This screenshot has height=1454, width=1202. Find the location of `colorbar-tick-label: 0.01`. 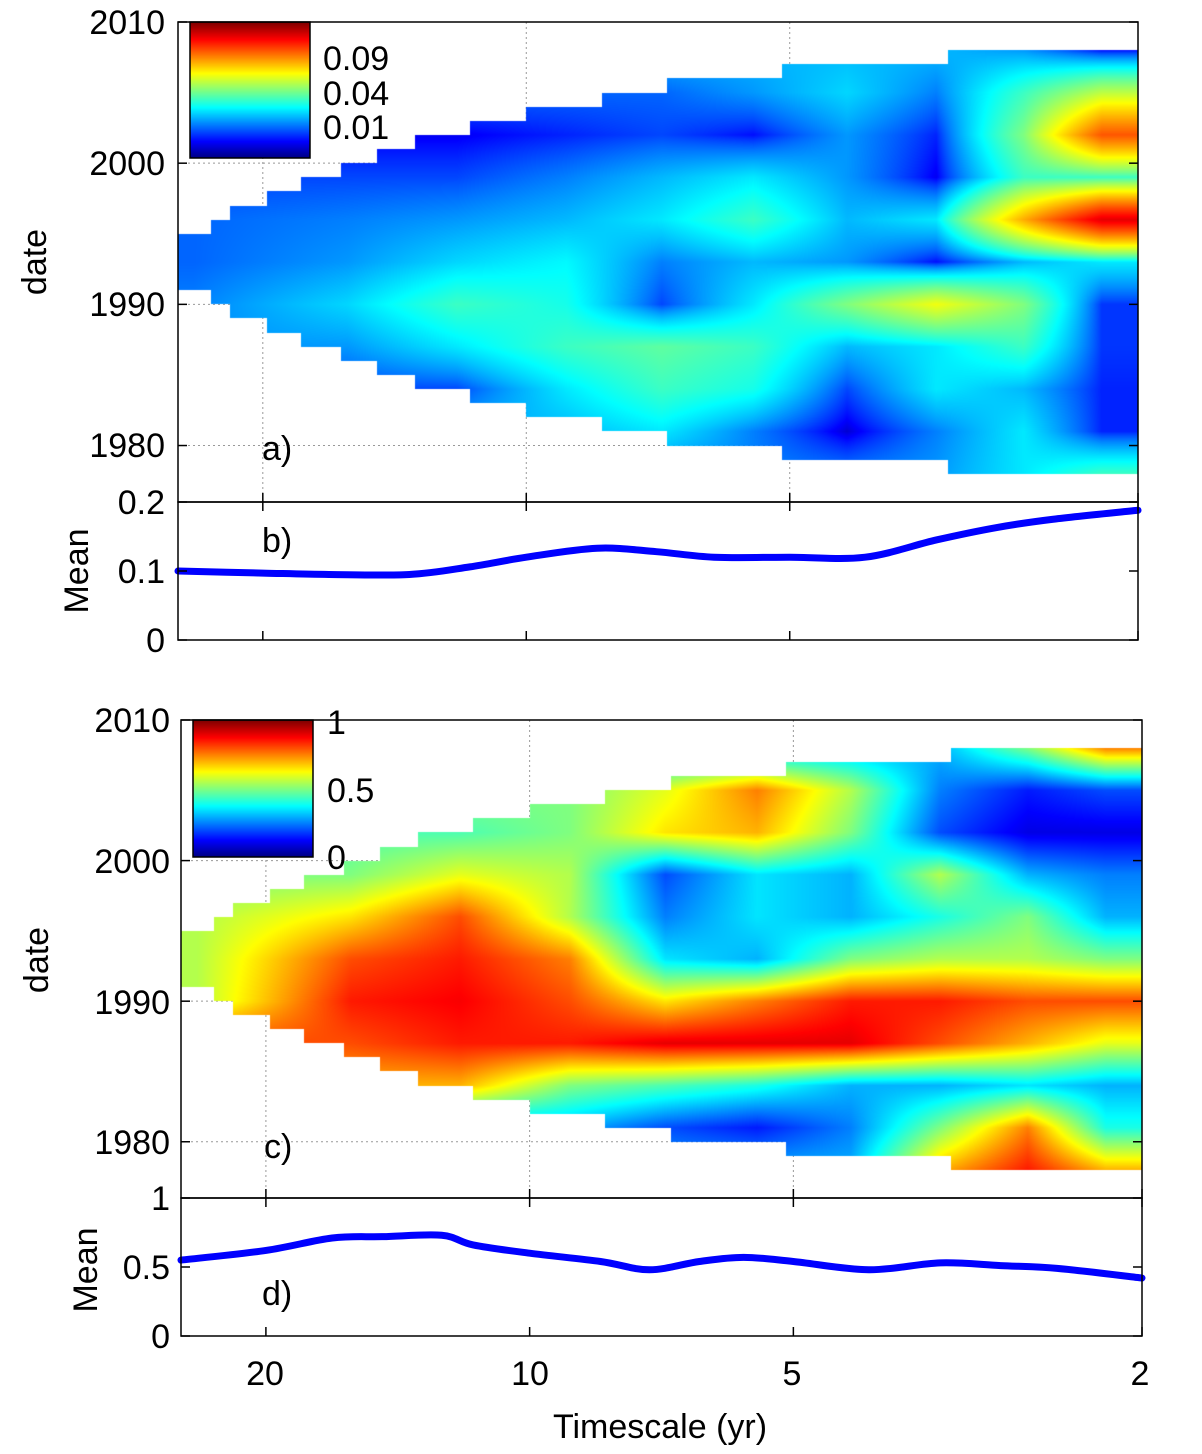

colorbar-tick-label: 0.01 is located at coordinates (356, 128).